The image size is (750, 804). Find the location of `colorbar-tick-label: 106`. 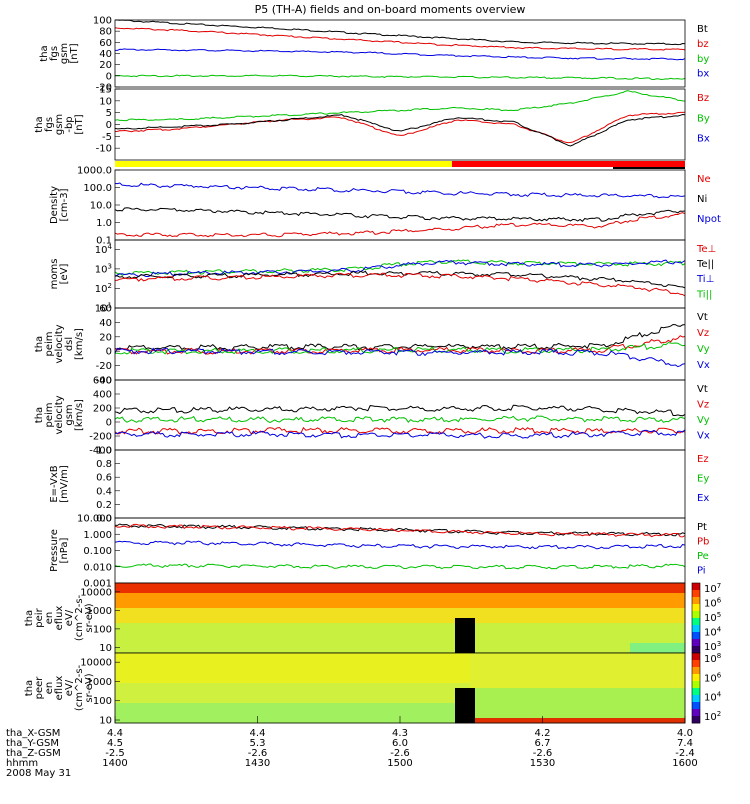

colorbar-tick-label: 106 is located at coordinates (713, 603).